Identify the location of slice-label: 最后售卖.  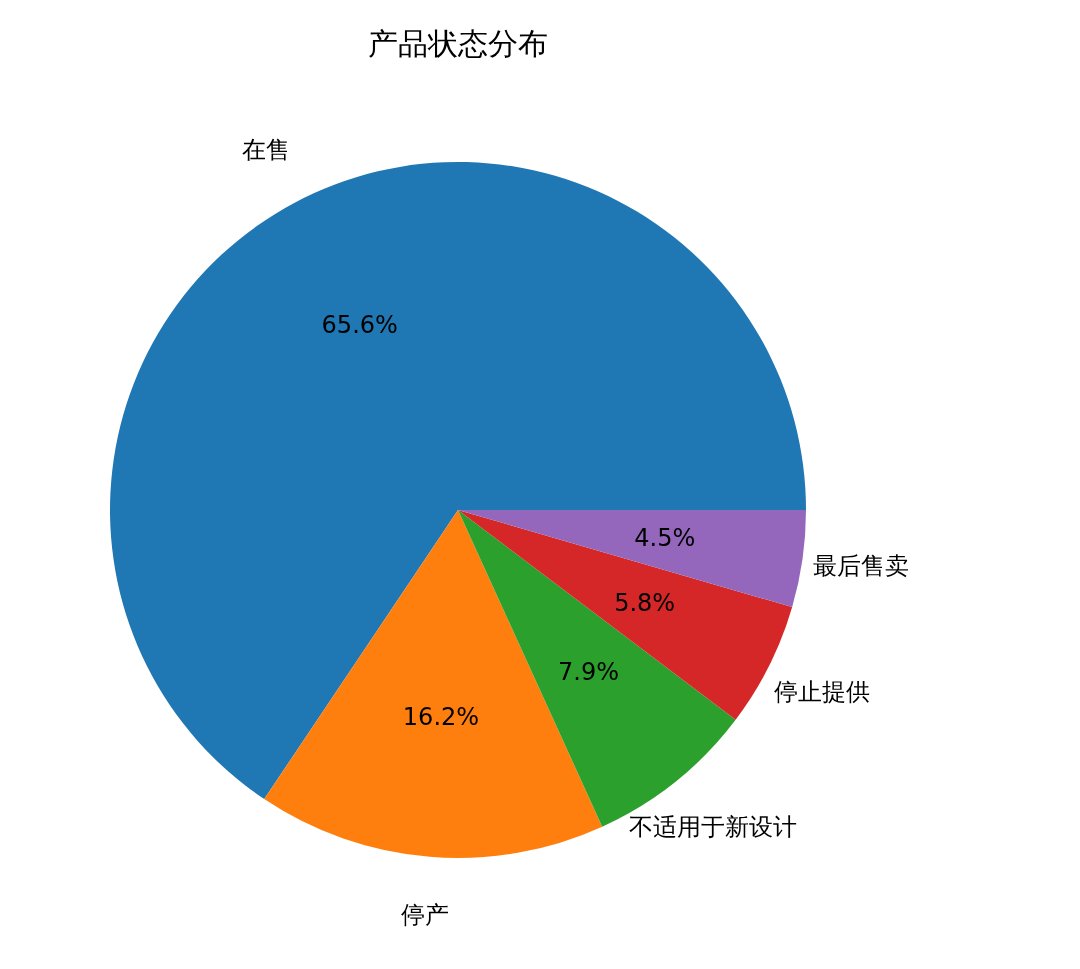
(861, 566).